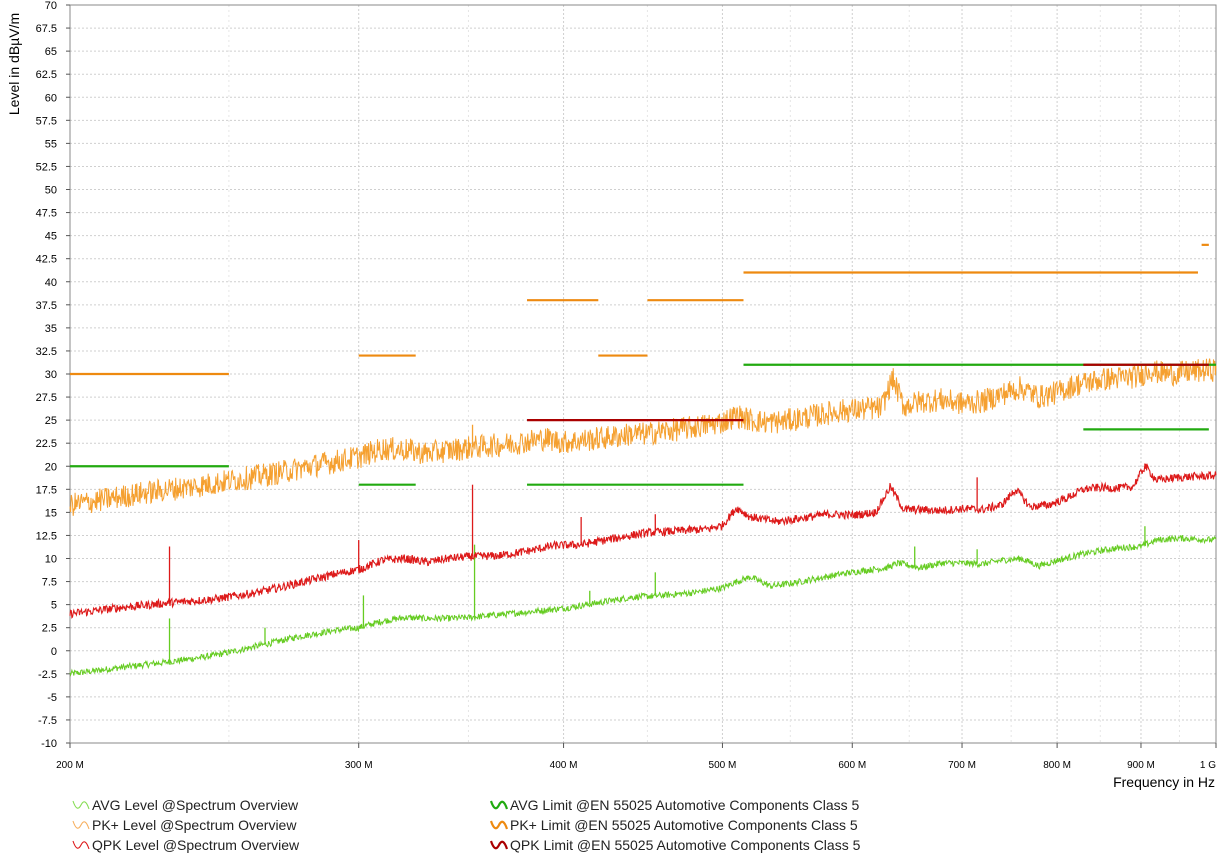  I want to click on y-axis-label: Level in dBµV/m, so click(14, 64).